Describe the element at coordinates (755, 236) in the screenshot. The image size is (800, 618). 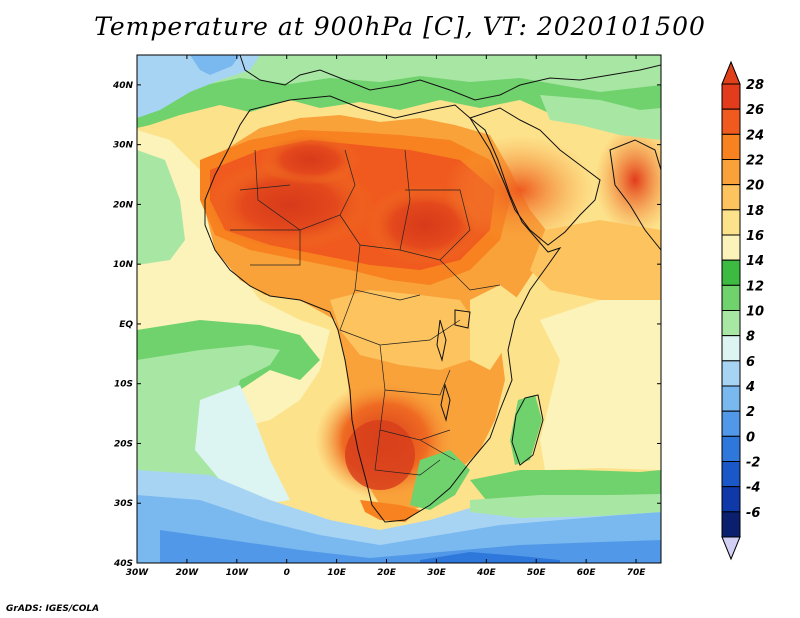
I see `colorbar-label: 16` at that location.